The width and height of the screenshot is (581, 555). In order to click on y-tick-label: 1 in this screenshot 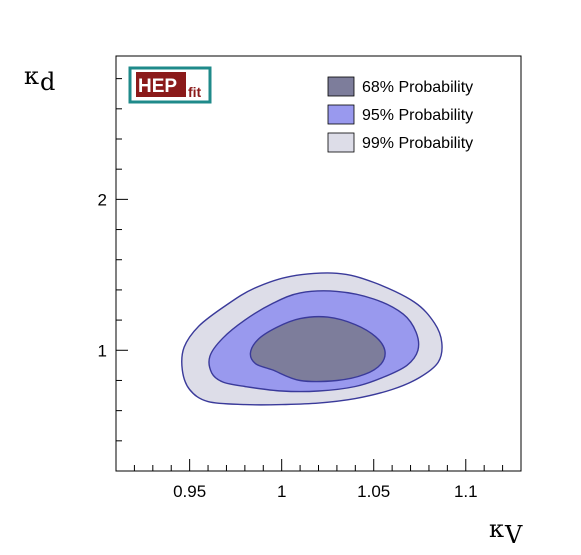, I will do `click(102, 350)`.